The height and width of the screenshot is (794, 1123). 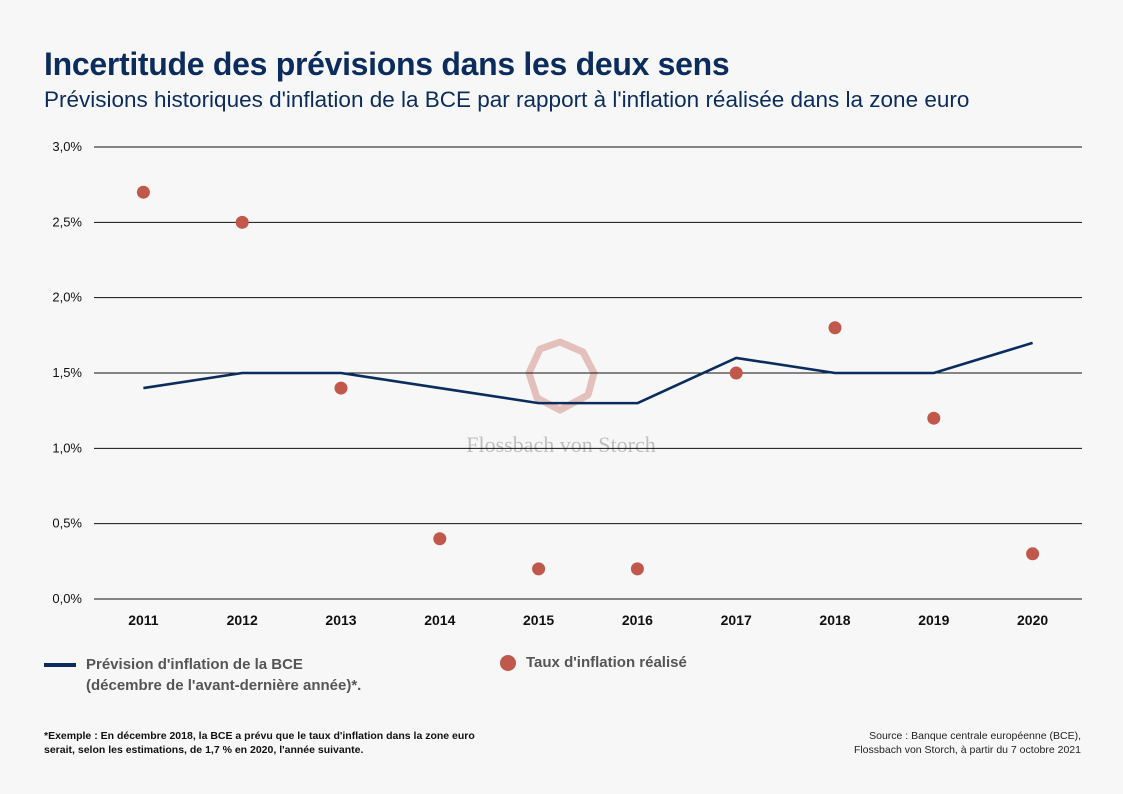 I want to click on x-tick-label: 2014, so click(x=439, y=620).